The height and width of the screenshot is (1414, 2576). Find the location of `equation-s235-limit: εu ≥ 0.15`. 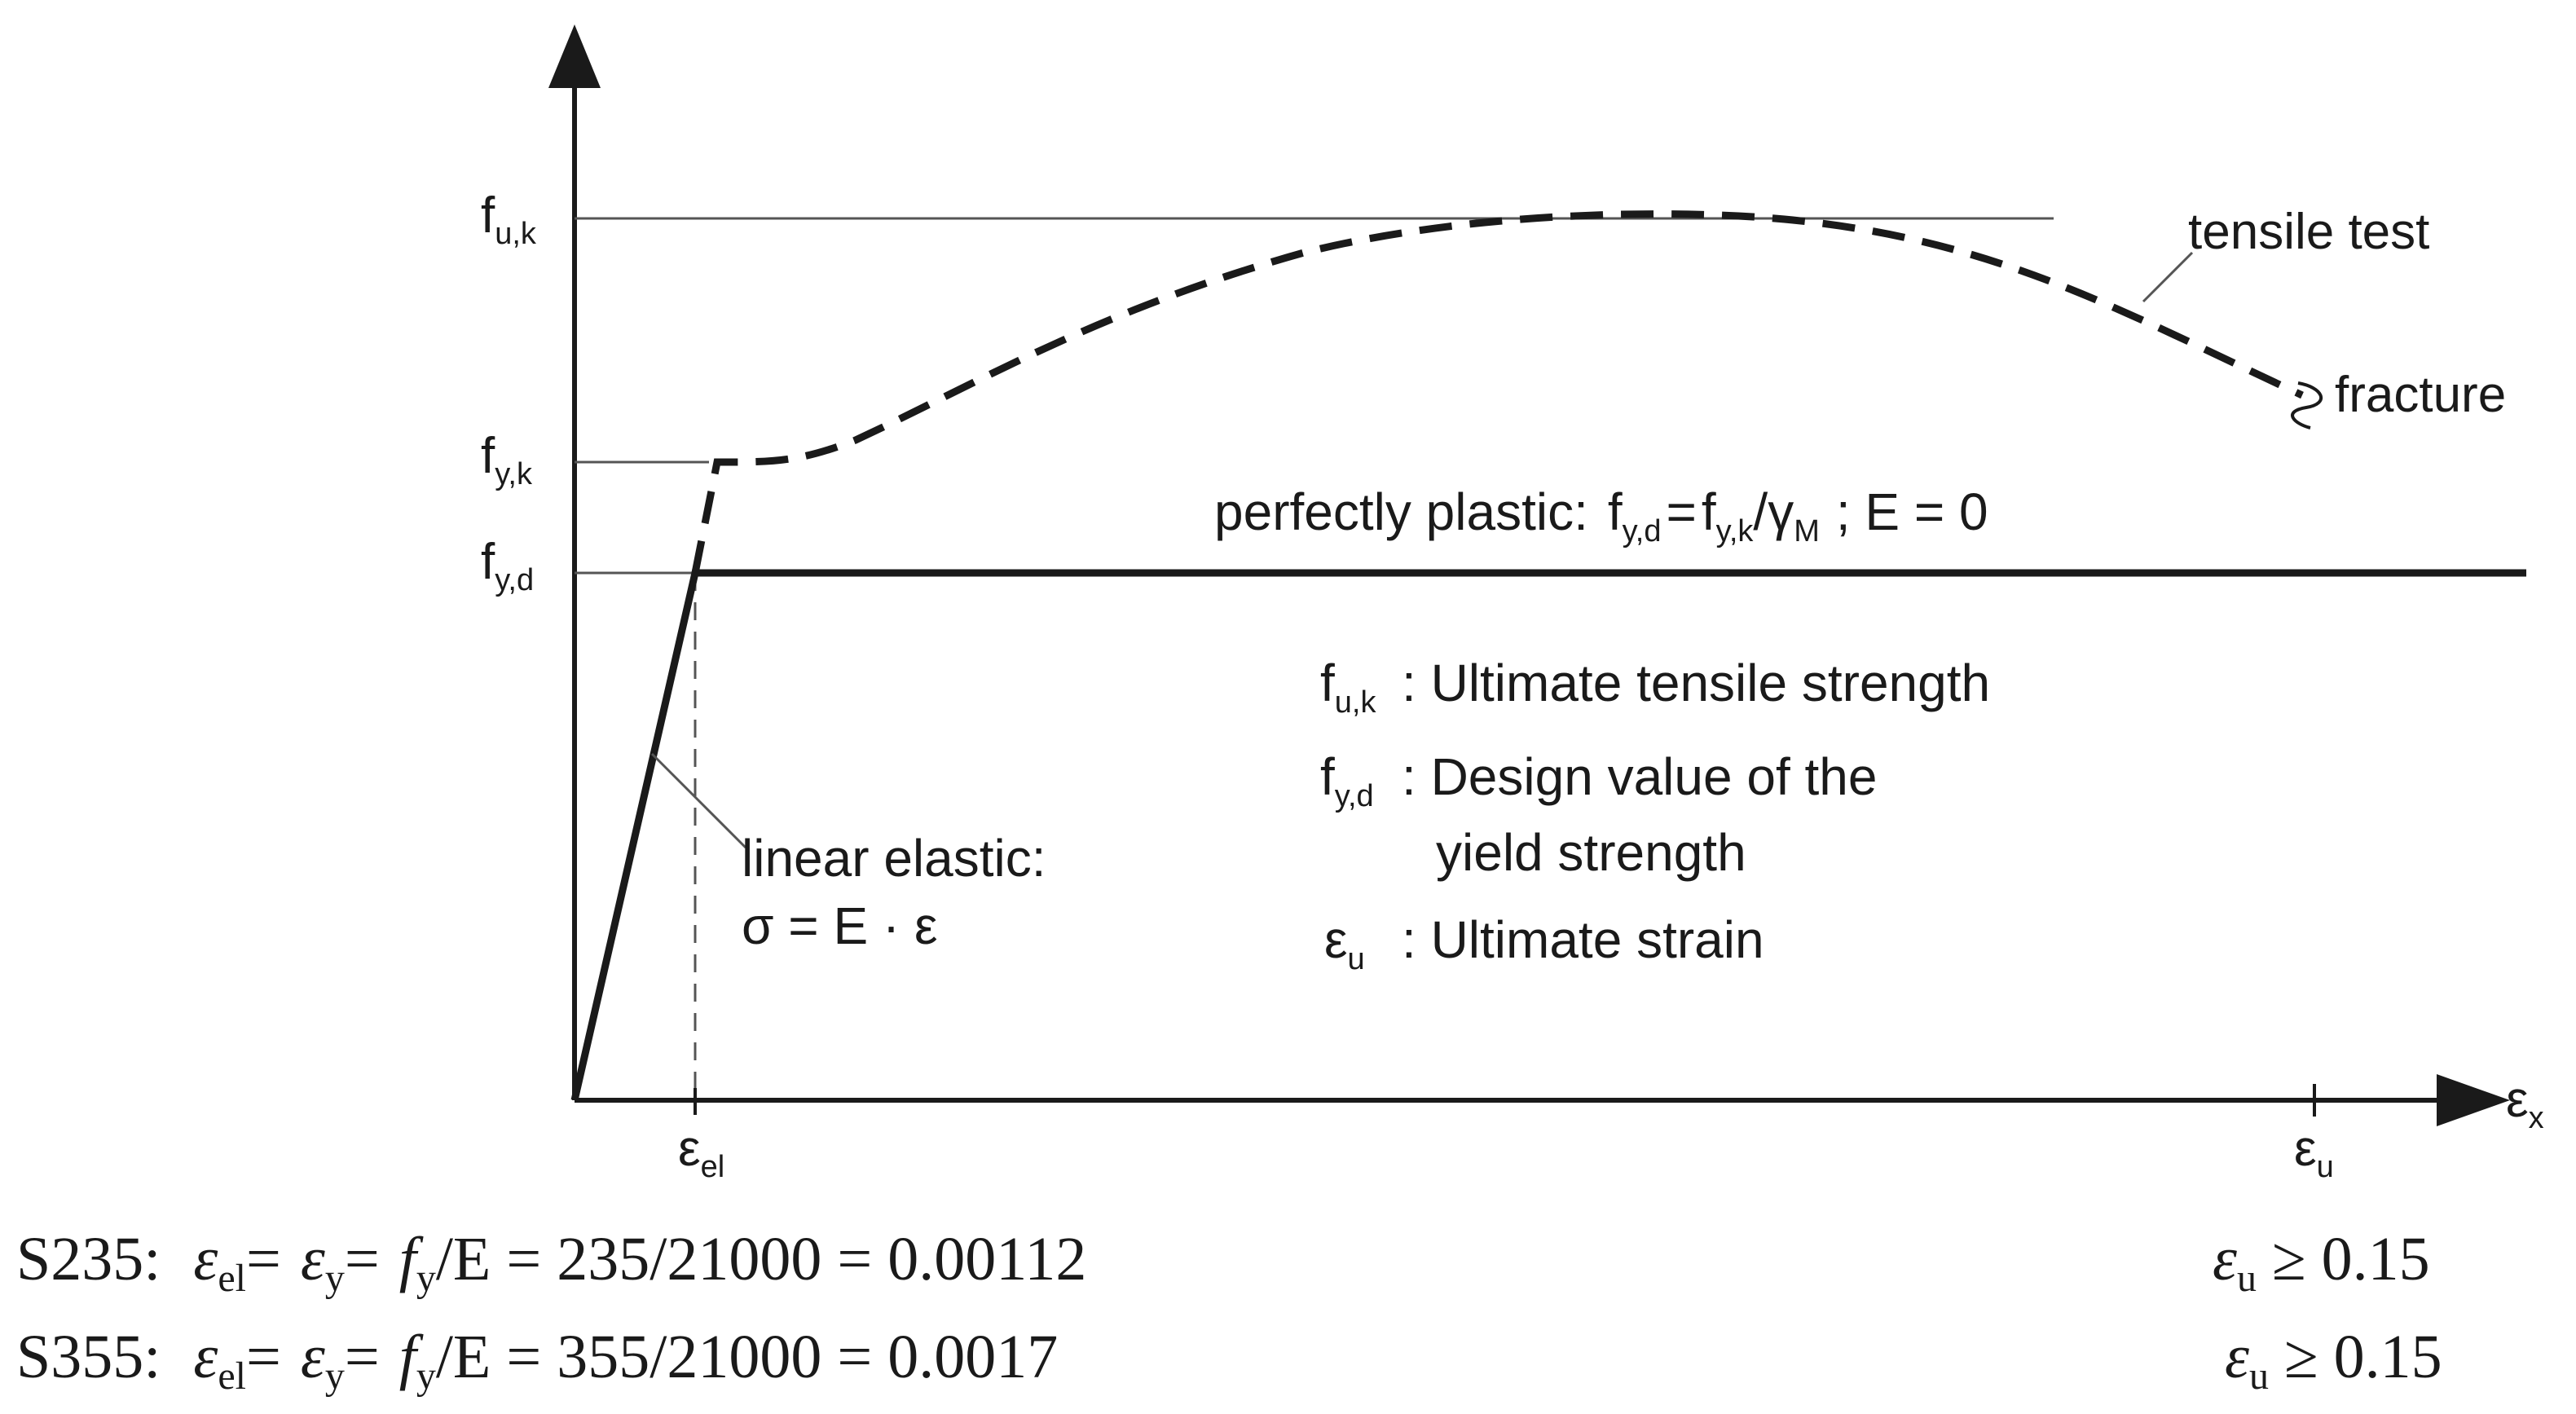

equation-s235-limit: εu ≥ 0.15 is located at coordinates (2321, 1262).